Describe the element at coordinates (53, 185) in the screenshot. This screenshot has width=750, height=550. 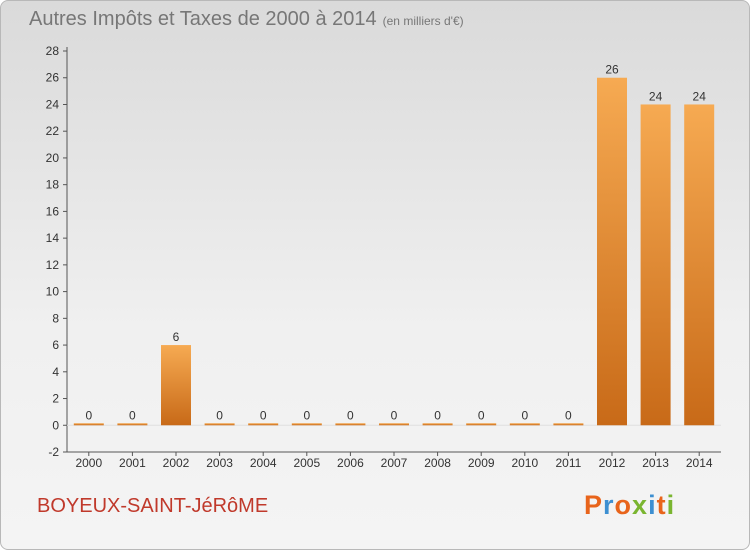
I see `y-tick-label: 18` at that location.